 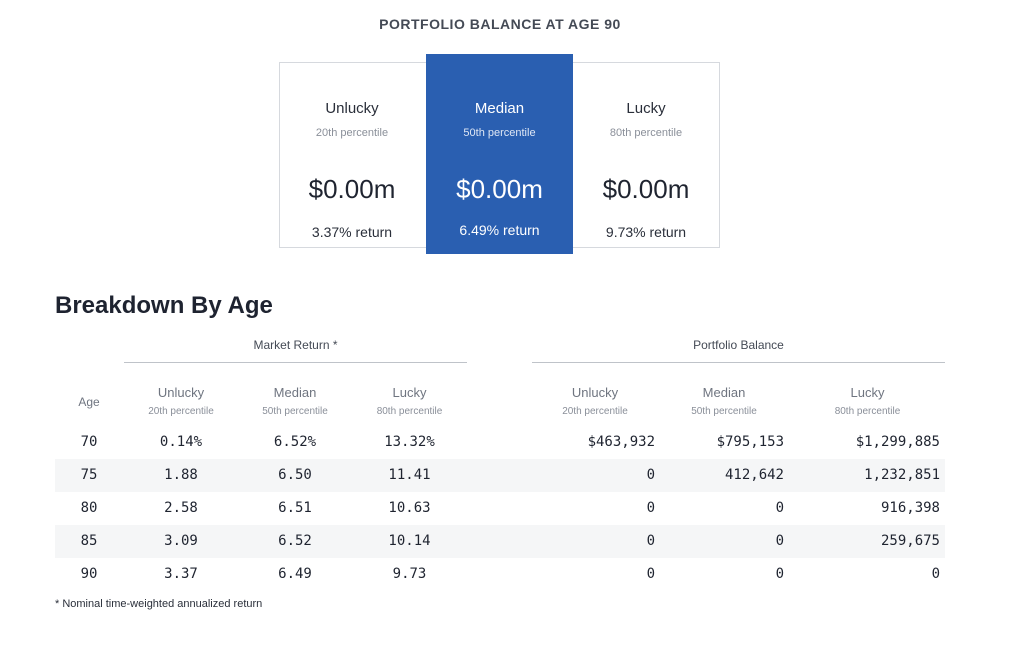 I want to click on cell-balance-lucky: 1,232,851, so click(x=902, y=475).